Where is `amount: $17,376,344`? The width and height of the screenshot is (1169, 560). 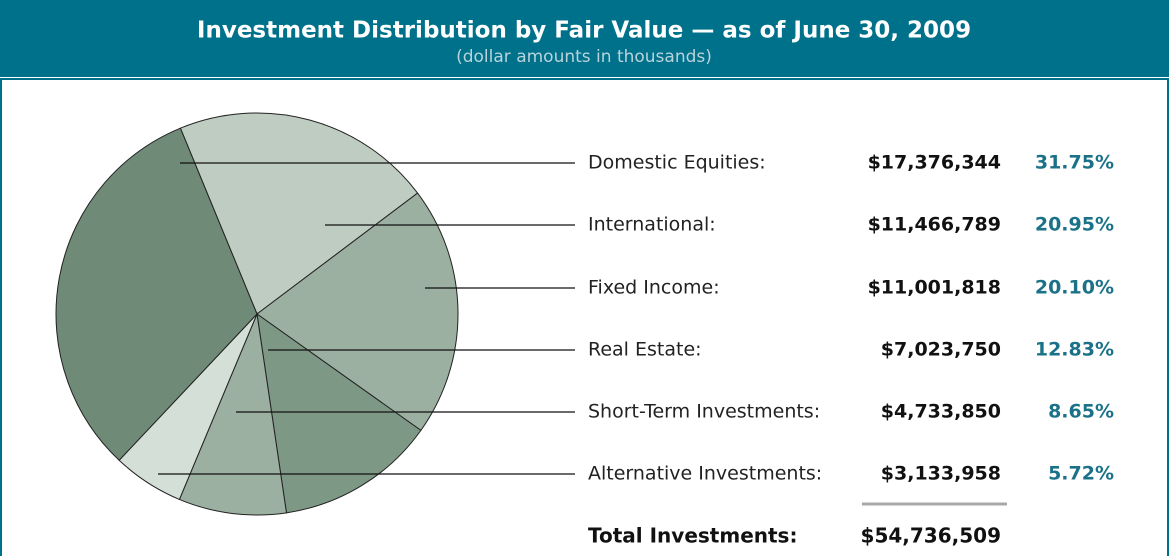 amount: $17,376,344 is located at coordinates (934, 163).